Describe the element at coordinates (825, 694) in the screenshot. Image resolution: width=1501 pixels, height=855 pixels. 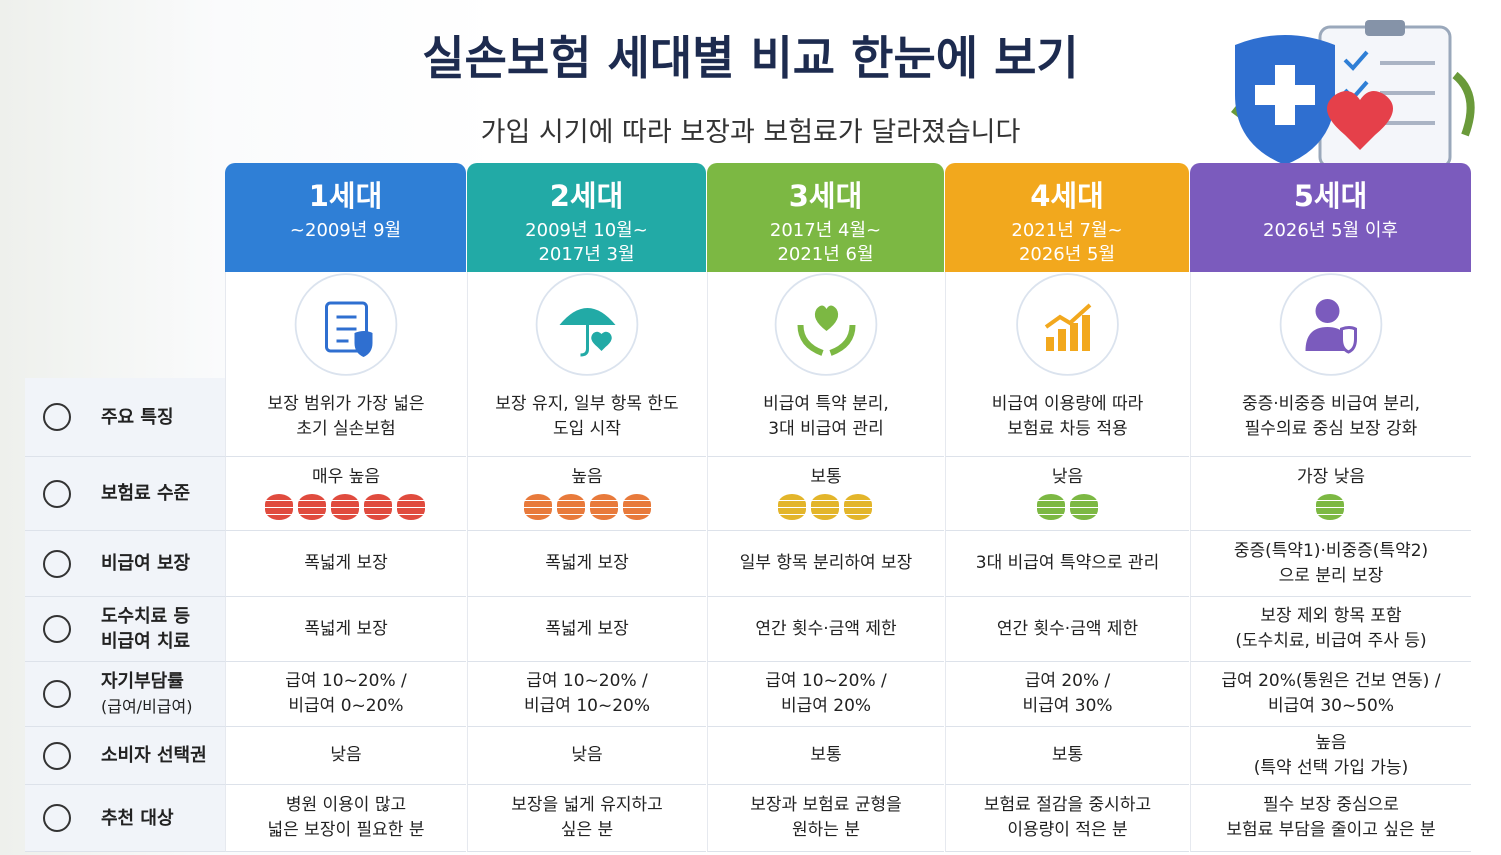
I see `cell: 급여 10~20% / 비급여 20%` at that location.